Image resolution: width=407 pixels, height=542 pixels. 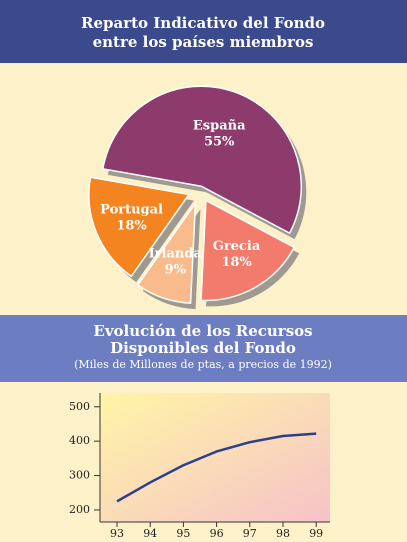 I want to click on x-tick-label: 97, so click(x=250, y=533).